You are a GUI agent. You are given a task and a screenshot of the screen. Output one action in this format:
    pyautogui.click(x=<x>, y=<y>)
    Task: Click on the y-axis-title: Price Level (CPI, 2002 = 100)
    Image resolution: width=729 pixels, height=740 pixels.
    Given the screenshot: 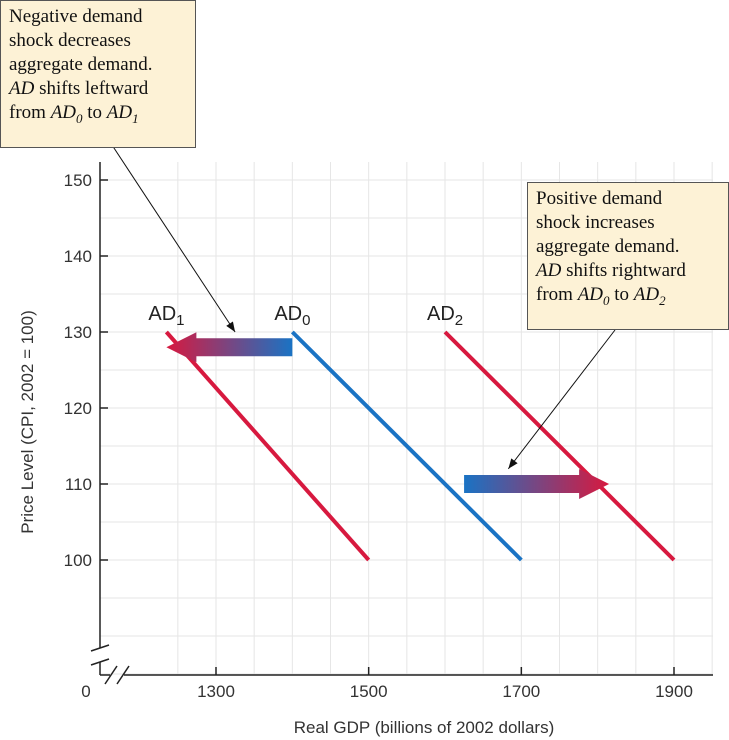 What is the action you would take?
    pyautogui.click(x=27, y=421)
    